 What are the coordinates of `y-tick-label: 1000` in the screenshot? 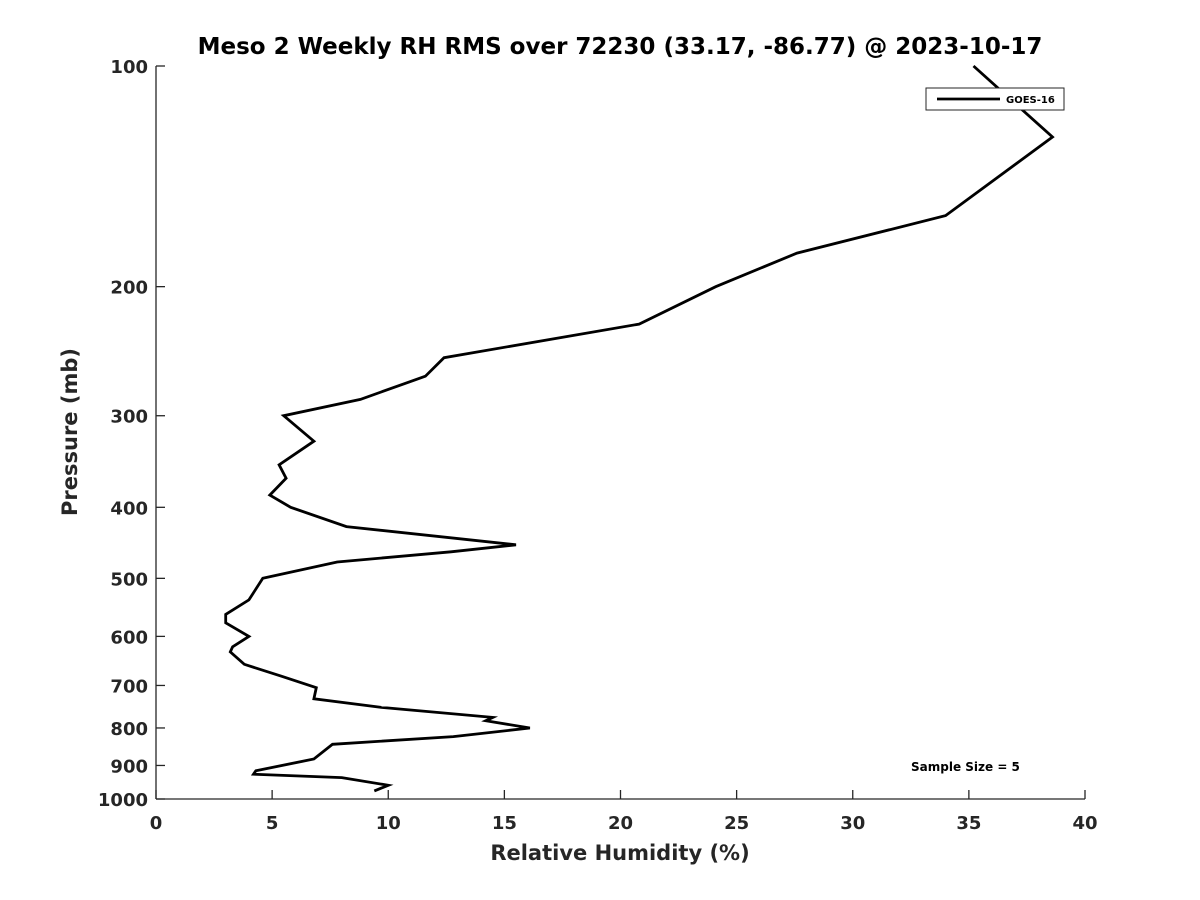 It's located at (123, 800).